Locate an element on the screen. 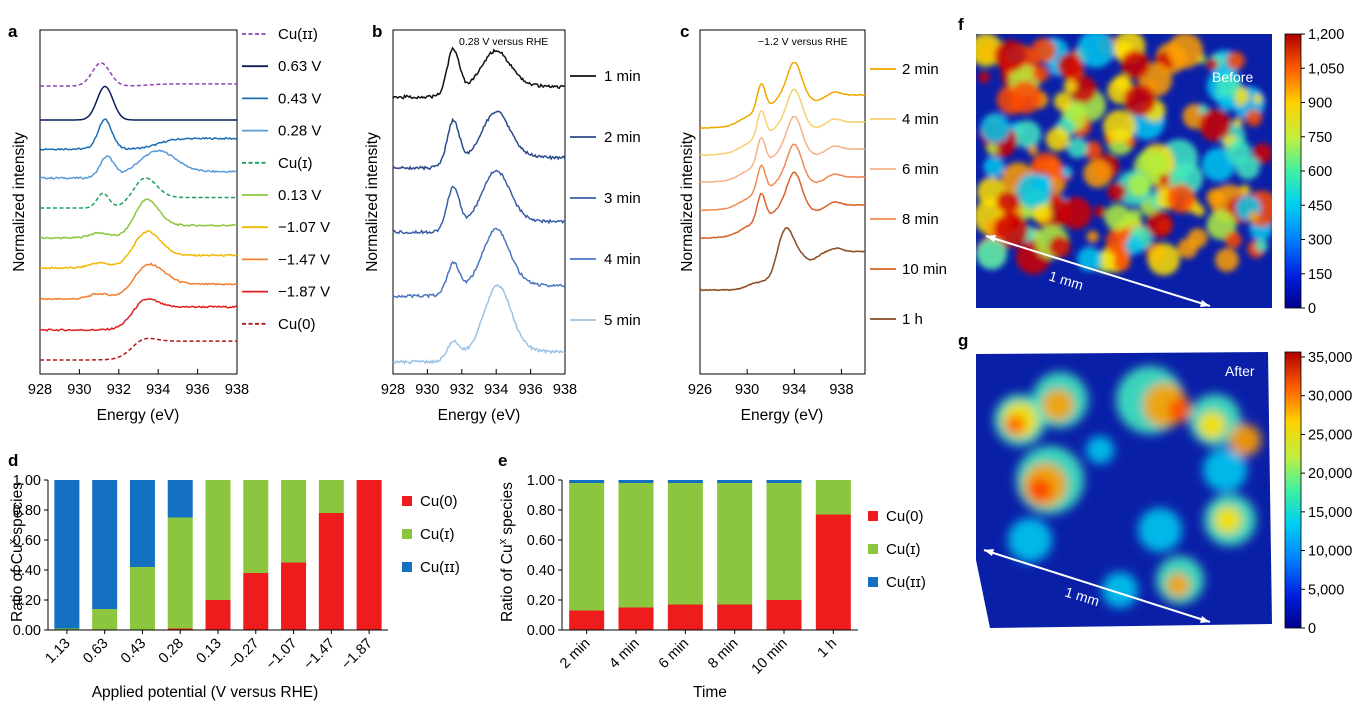 The image size is (1359, 708). panel-f-map-blobs is located at coordinates (1124, 155).